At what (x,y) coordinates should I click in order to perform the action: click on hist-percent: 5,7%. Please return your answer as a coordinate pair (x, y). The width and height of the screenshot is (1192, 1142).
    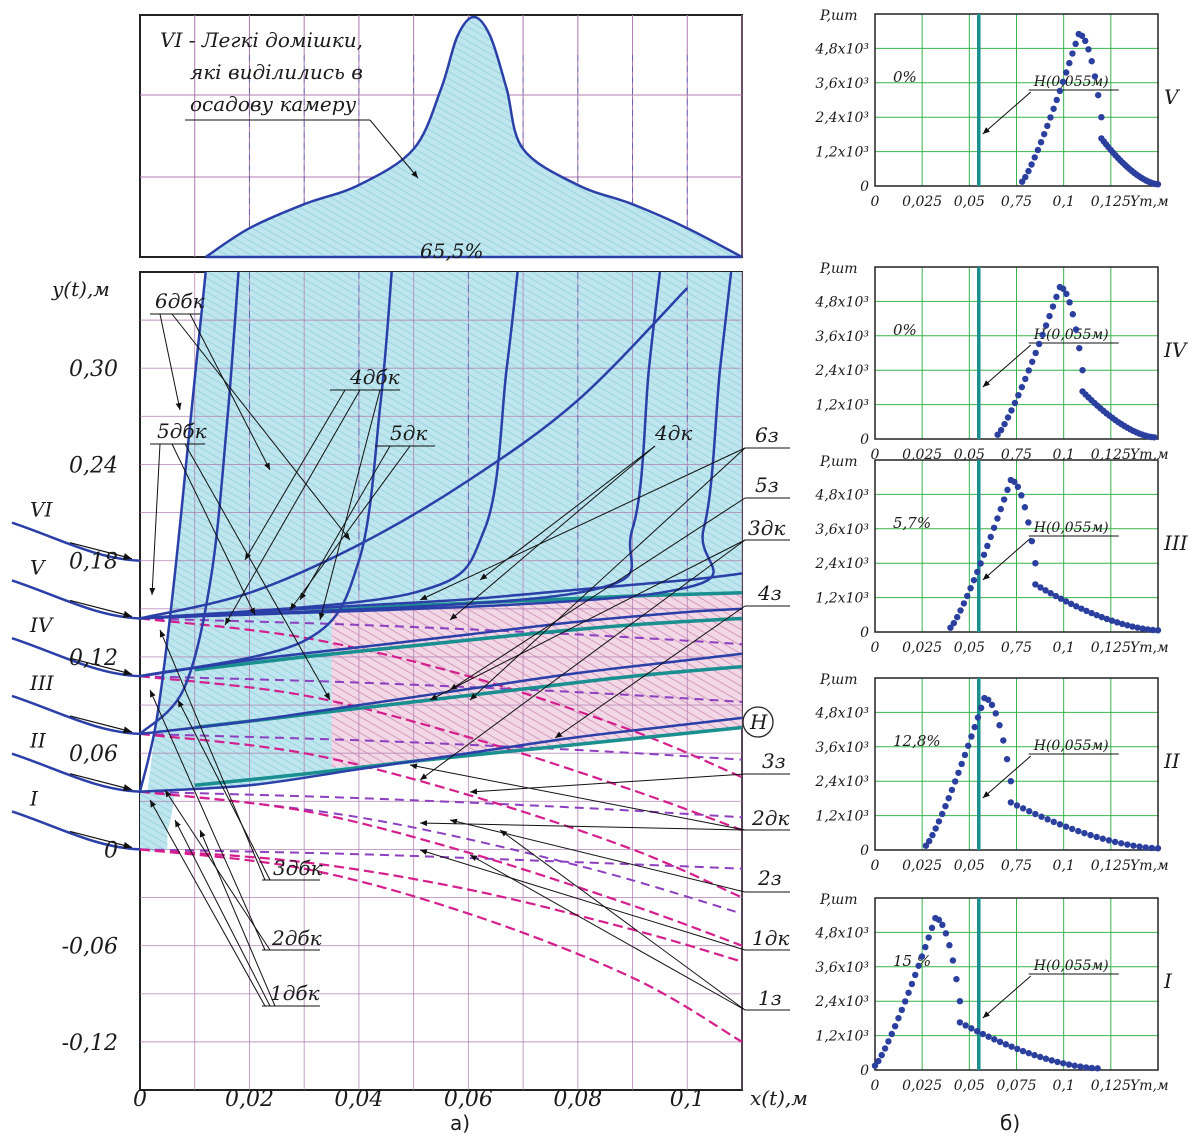
    Looking at the image, I should click on (912, 523).